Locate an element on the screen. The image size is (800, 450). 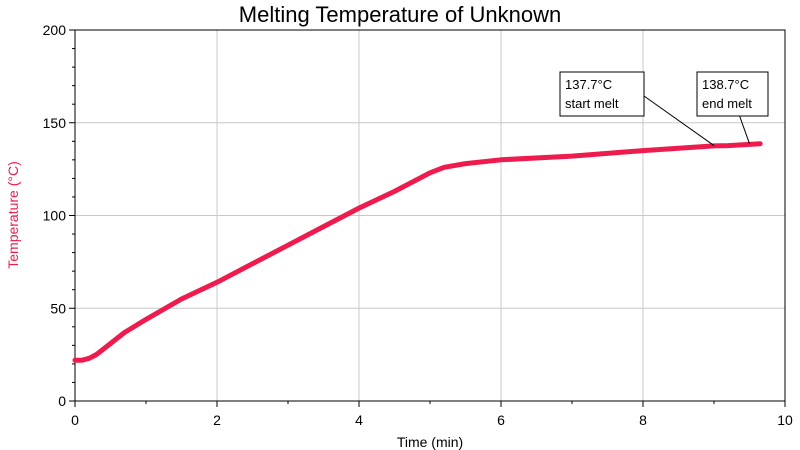
y-tick-label: 200 is located at coordinates (55, 30).